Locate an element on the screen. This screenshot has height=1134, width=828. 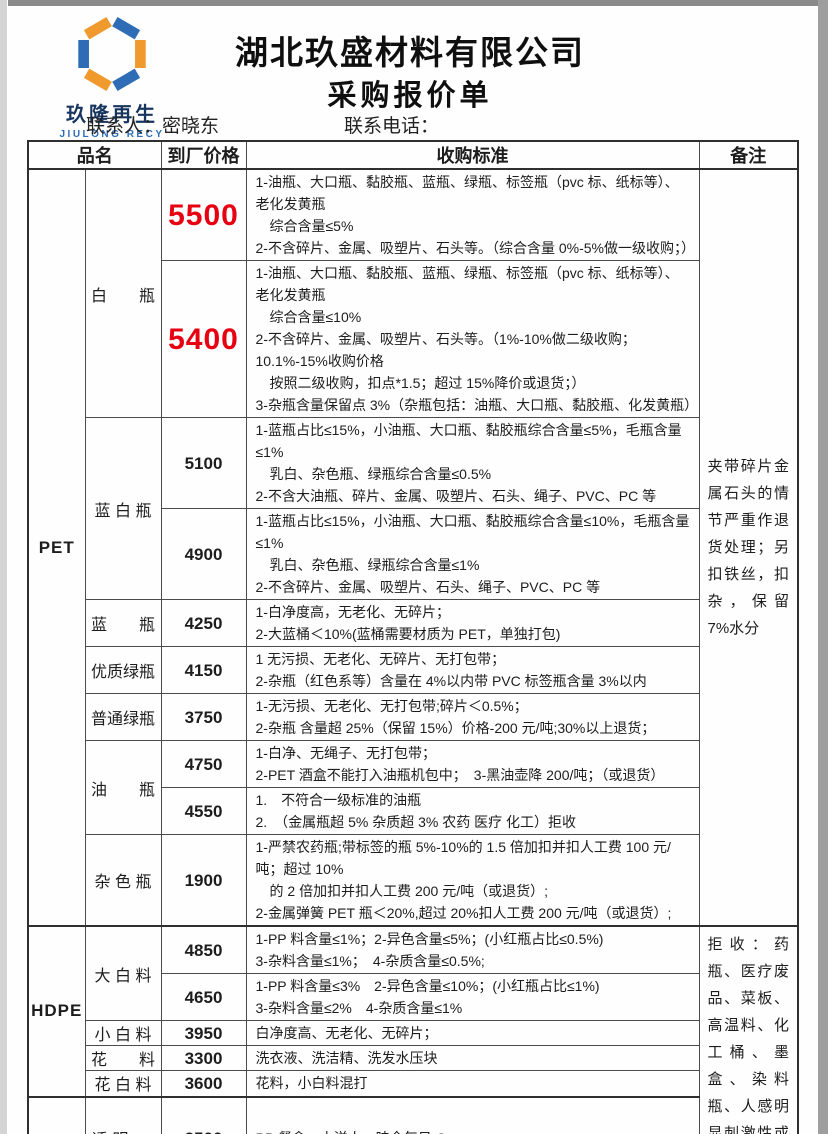
table-header-row: 品名 到厂价格 收购标准 备注 is located at coordinates (413, 155).